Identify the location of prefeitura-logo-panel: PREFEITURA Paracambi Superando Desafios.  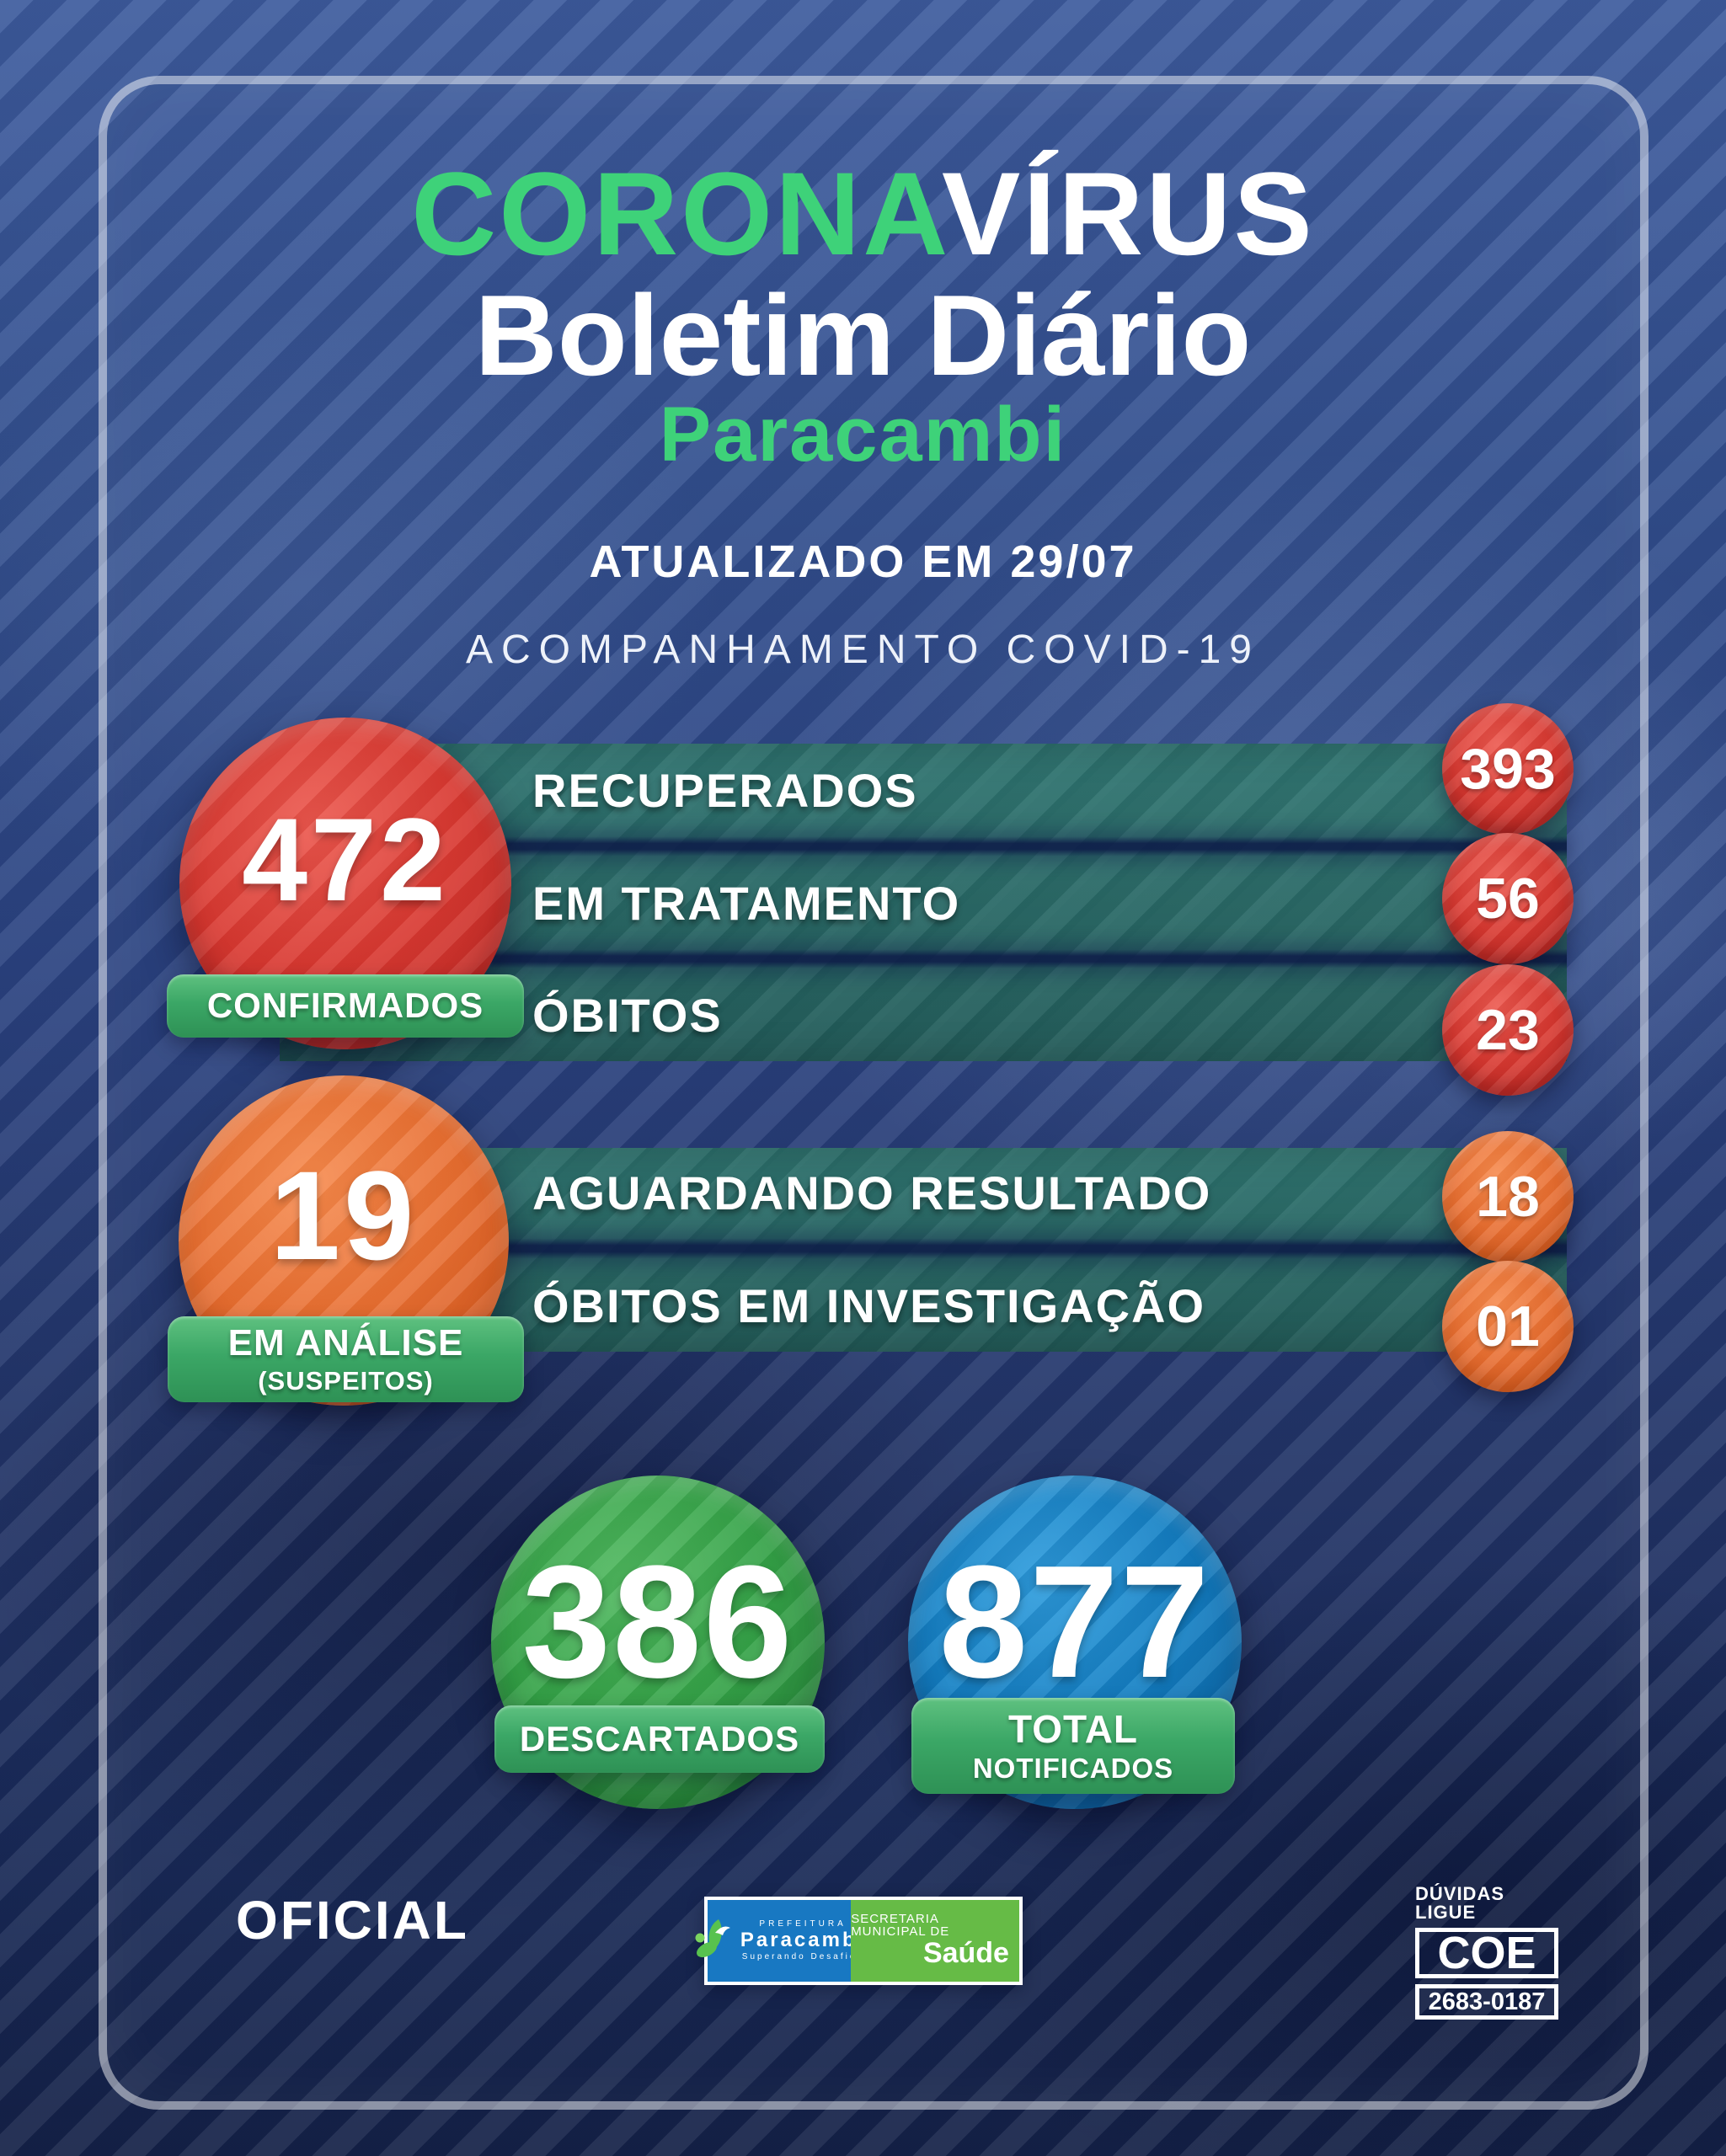
(779, 1941).